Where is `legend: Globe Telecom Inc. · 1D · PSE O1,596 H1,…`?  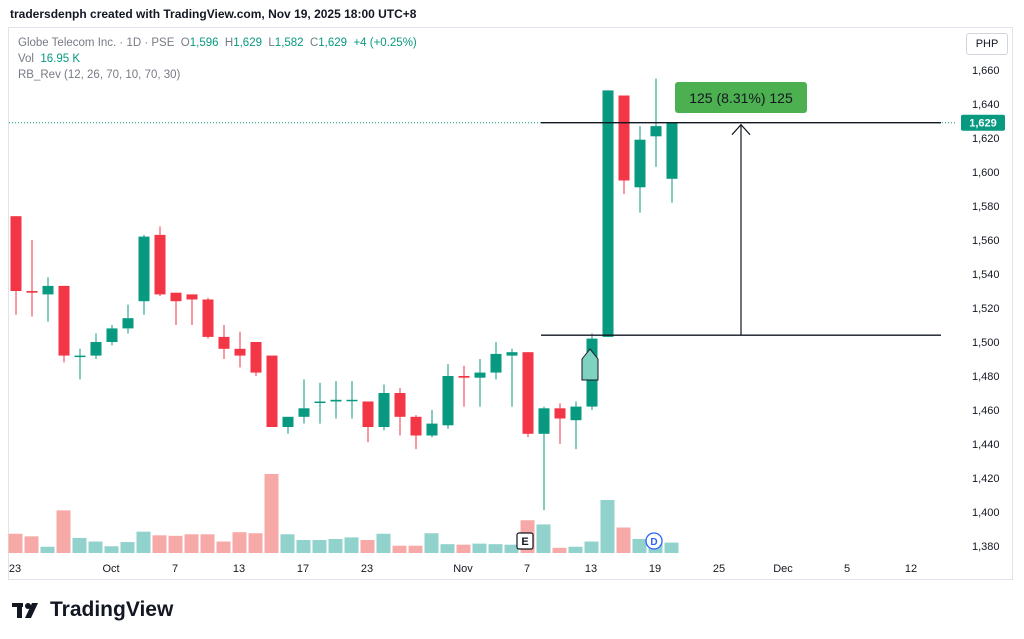
legend: Globe Telecom Inc. · 1D · PSE O1,596 H1,… is located at coordinates (217, 59).